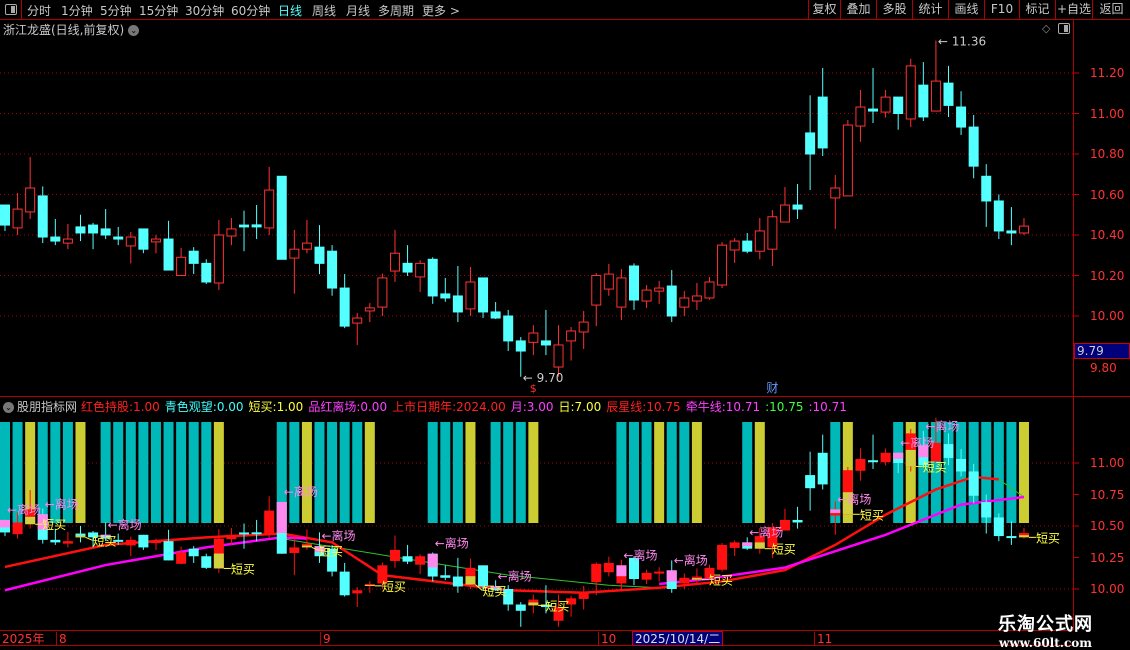  I want to click on toolbar-button-4: 画线, so click(966, 10).